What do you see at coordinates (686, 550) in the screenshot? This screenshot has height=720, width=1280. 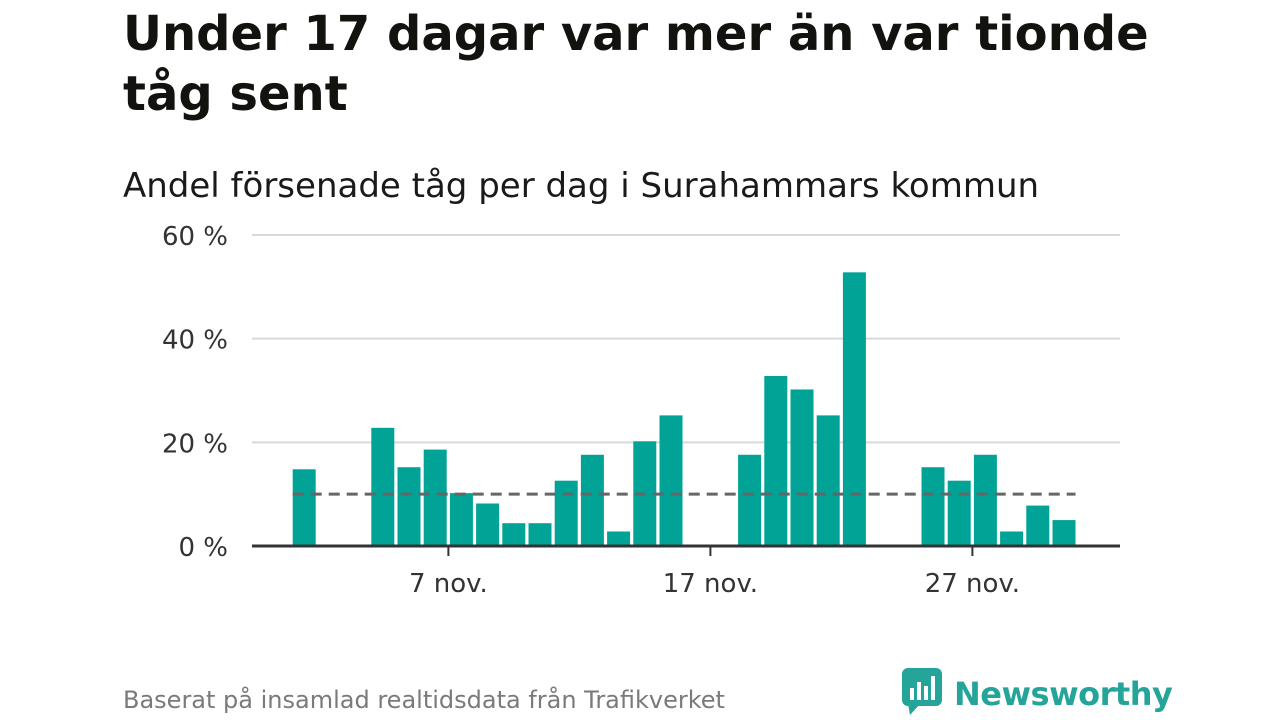 I see `x-axis` at bounding box center [686, 550].